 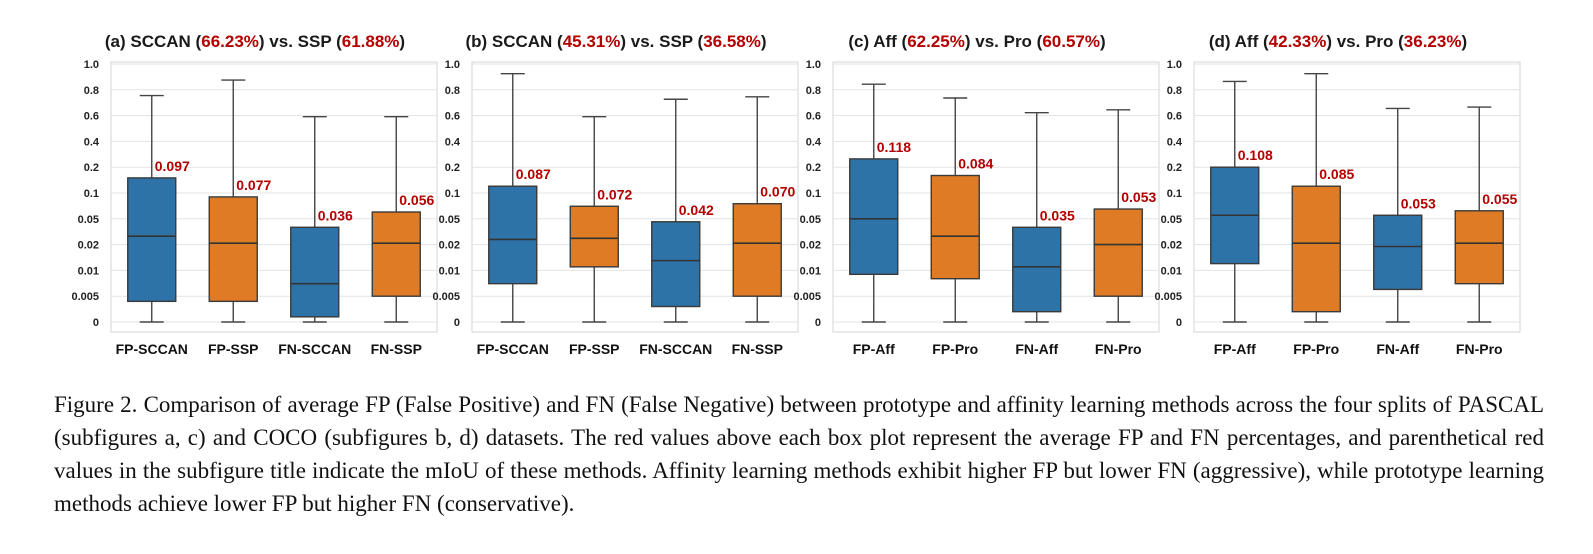 I want to click on box-fp-sccan: 0.097 FP-SCCAN, so click(x=153, y=225).